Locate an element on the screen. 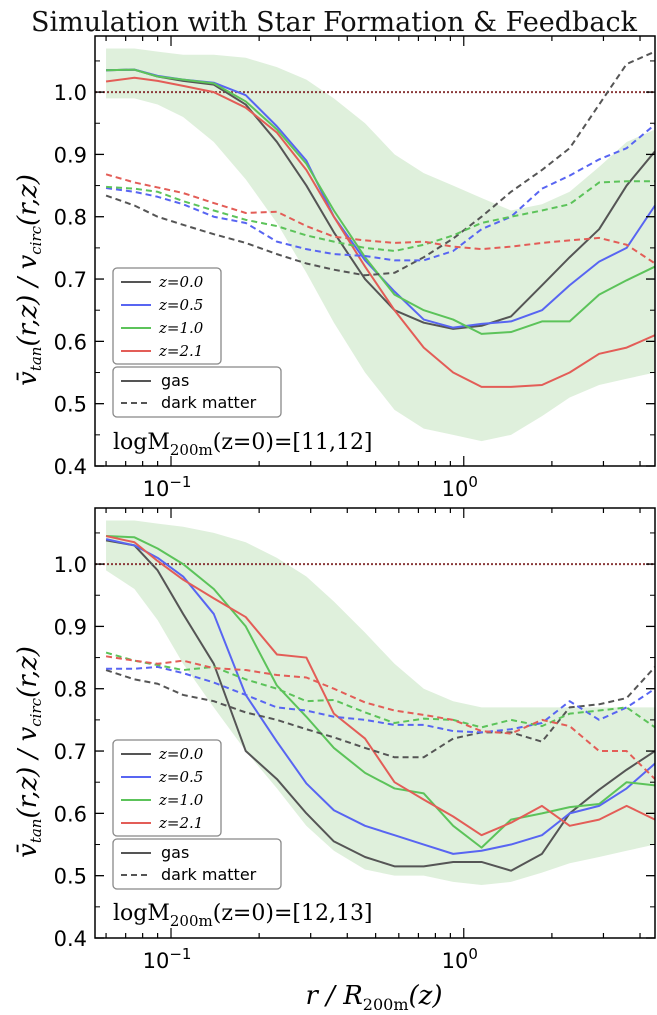 This screenshot has height=1015, width=657. mass-annotation-bottom: logM200m(z=0)=[12,13] is located at coordinates (243, 915).